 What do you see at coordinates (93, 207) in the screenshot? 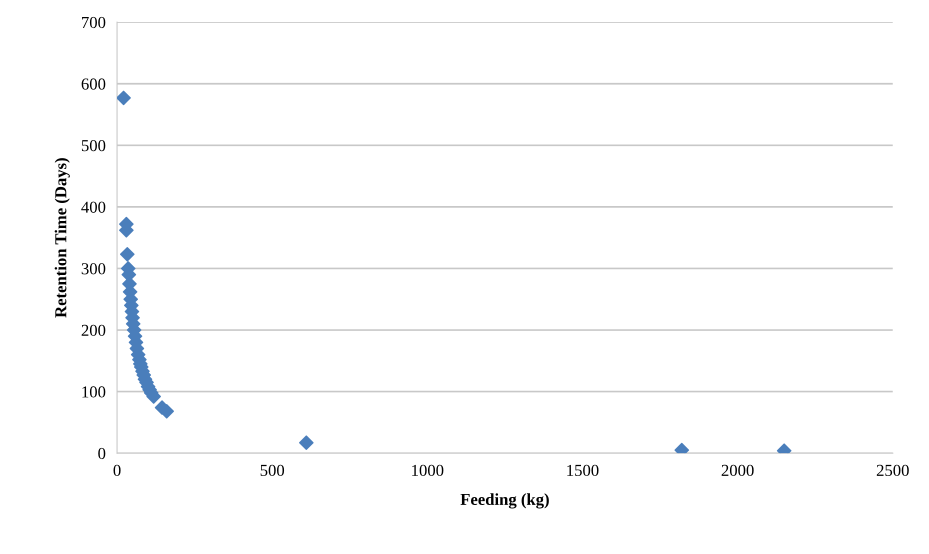
I see `y-tick-label: 400` at bounding box center [93, 207].